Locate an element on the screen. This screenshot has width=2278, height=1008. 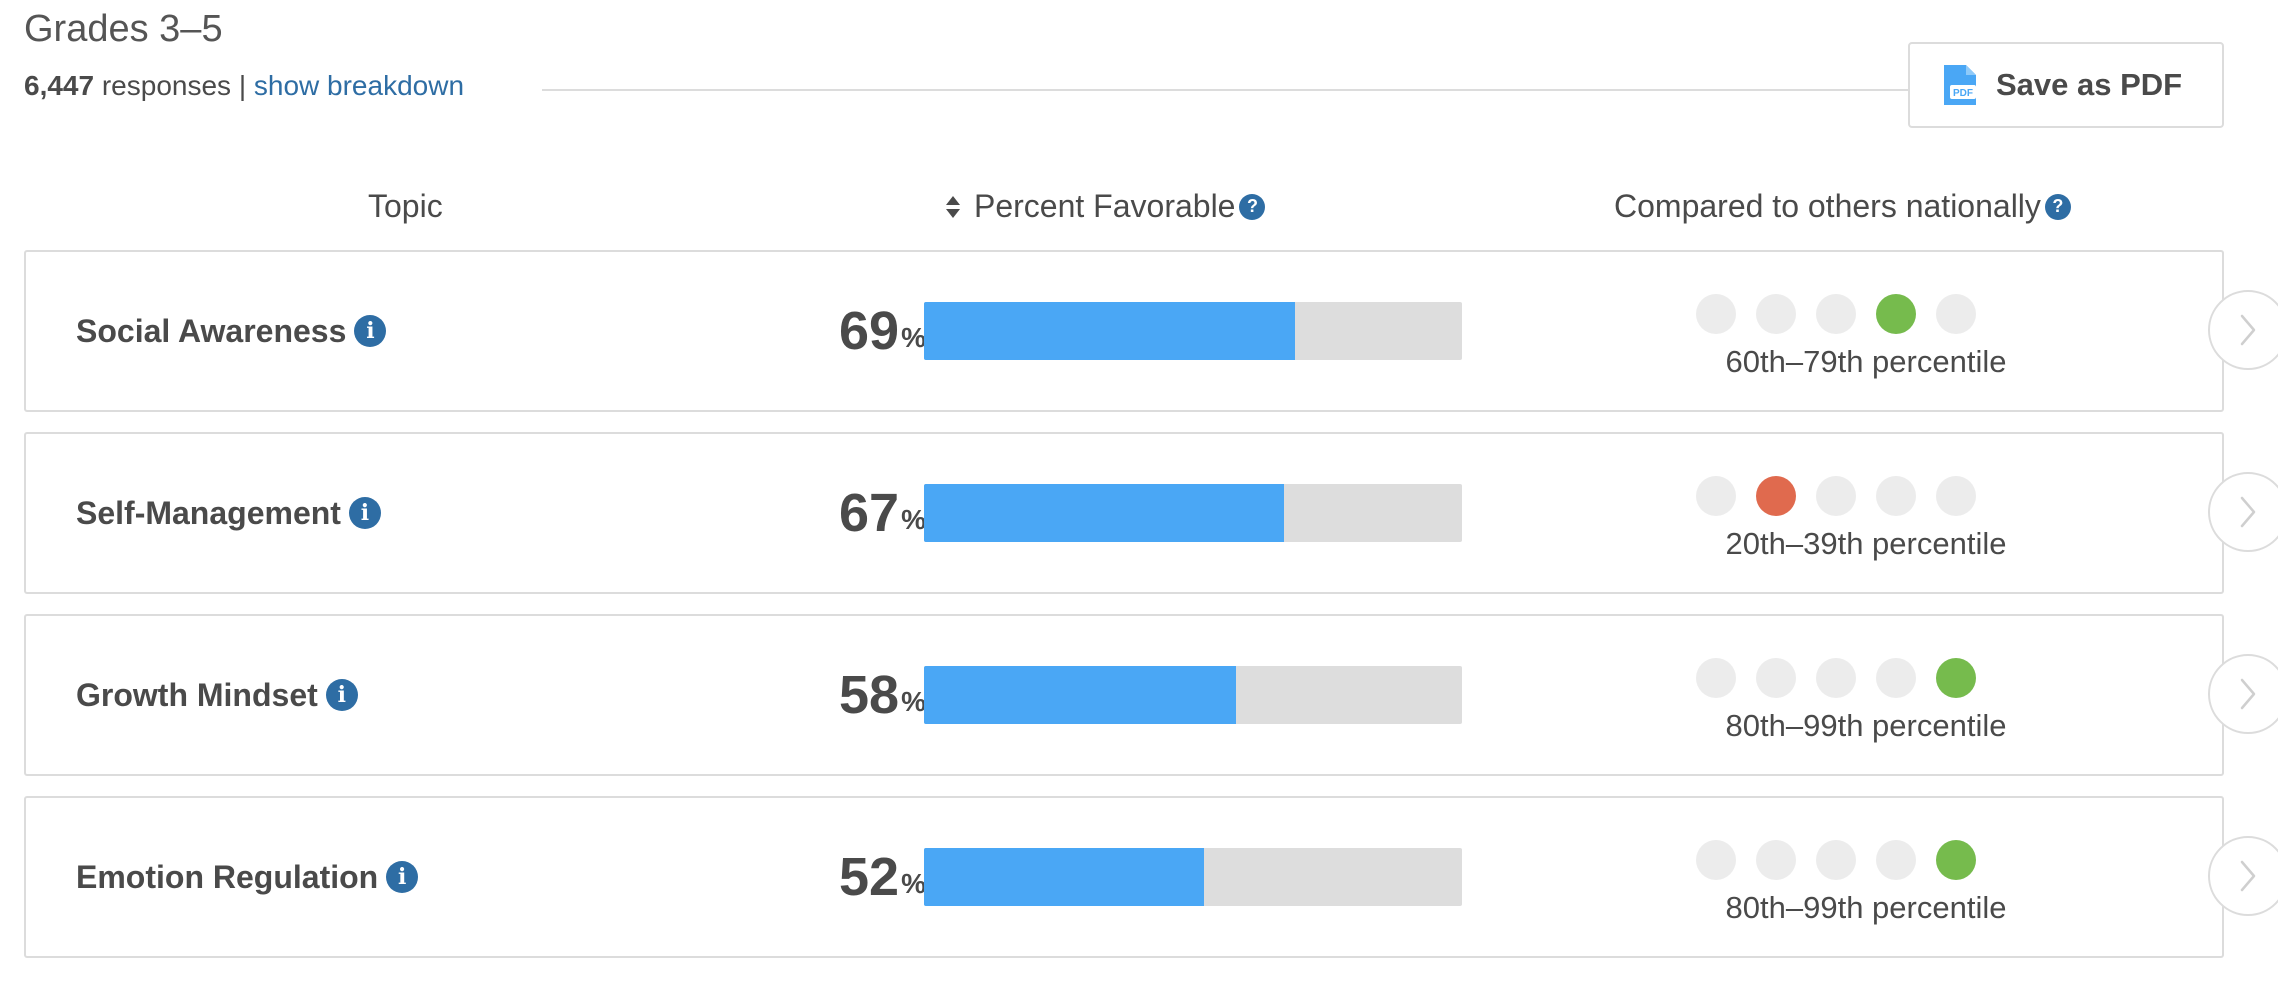
header-divider is located at coordinates (1225, 90).